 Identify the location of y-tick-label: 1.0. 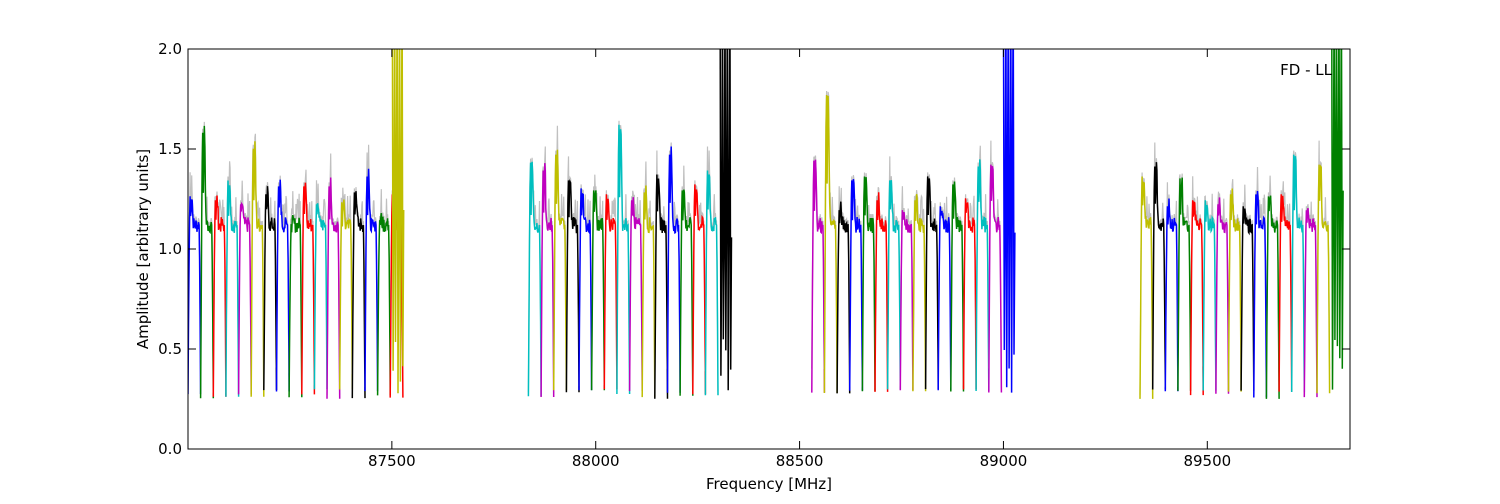
(170, 249).